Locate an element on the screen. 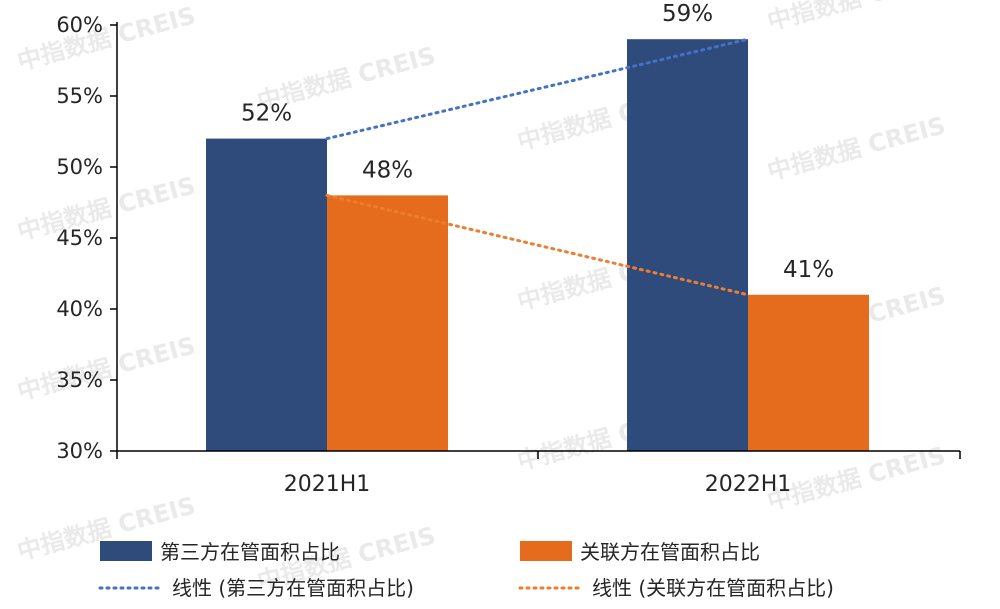  legend-item-trend-related-party: 线性 (关联方在管面积占比) is located at coordinates (676, 588).